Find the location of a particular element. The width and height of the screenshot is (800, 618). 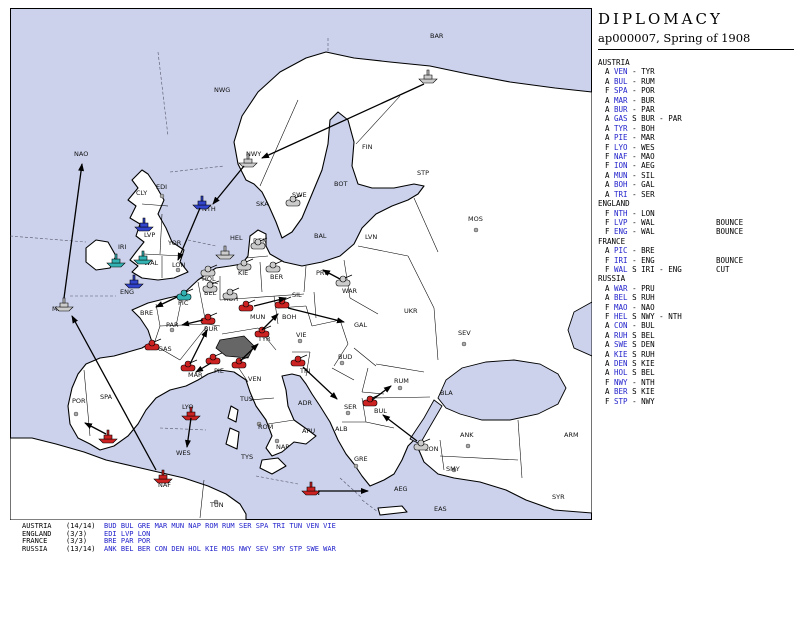

order-origin-link: HEL is located at coordinates (621, 316).